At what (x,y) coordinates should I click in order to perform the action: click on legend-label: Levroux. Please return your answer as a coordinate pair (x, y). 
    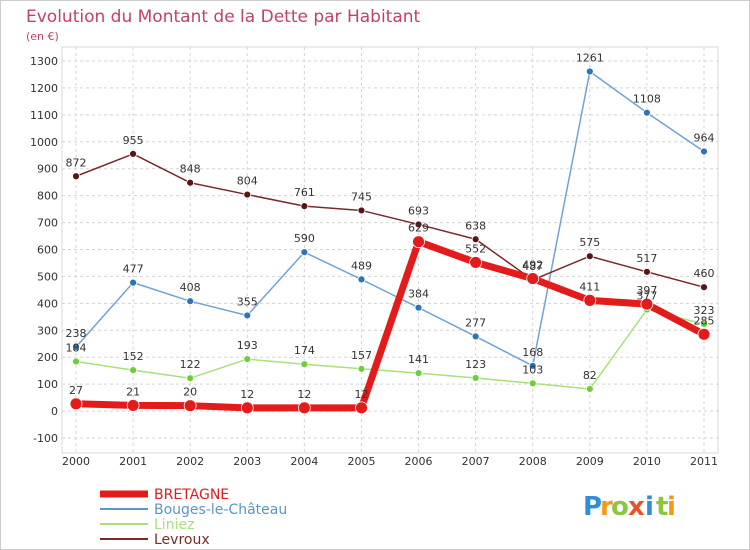
    Looking at the image, I should click on (182, 540).